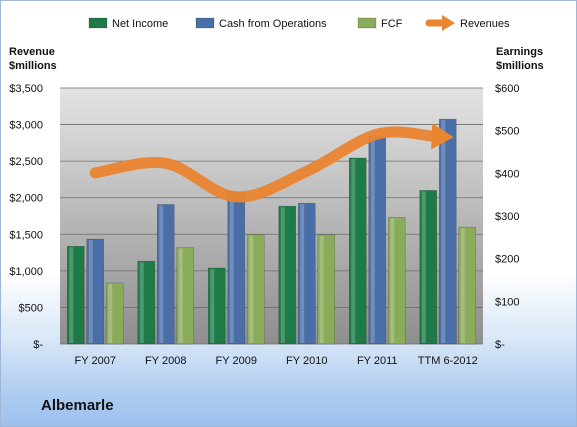 The image size is (577, 427). Describe the element at coordinates (448, 361) in the screenshot. I see `x-tick-label: TTM 6-2012` at that location.